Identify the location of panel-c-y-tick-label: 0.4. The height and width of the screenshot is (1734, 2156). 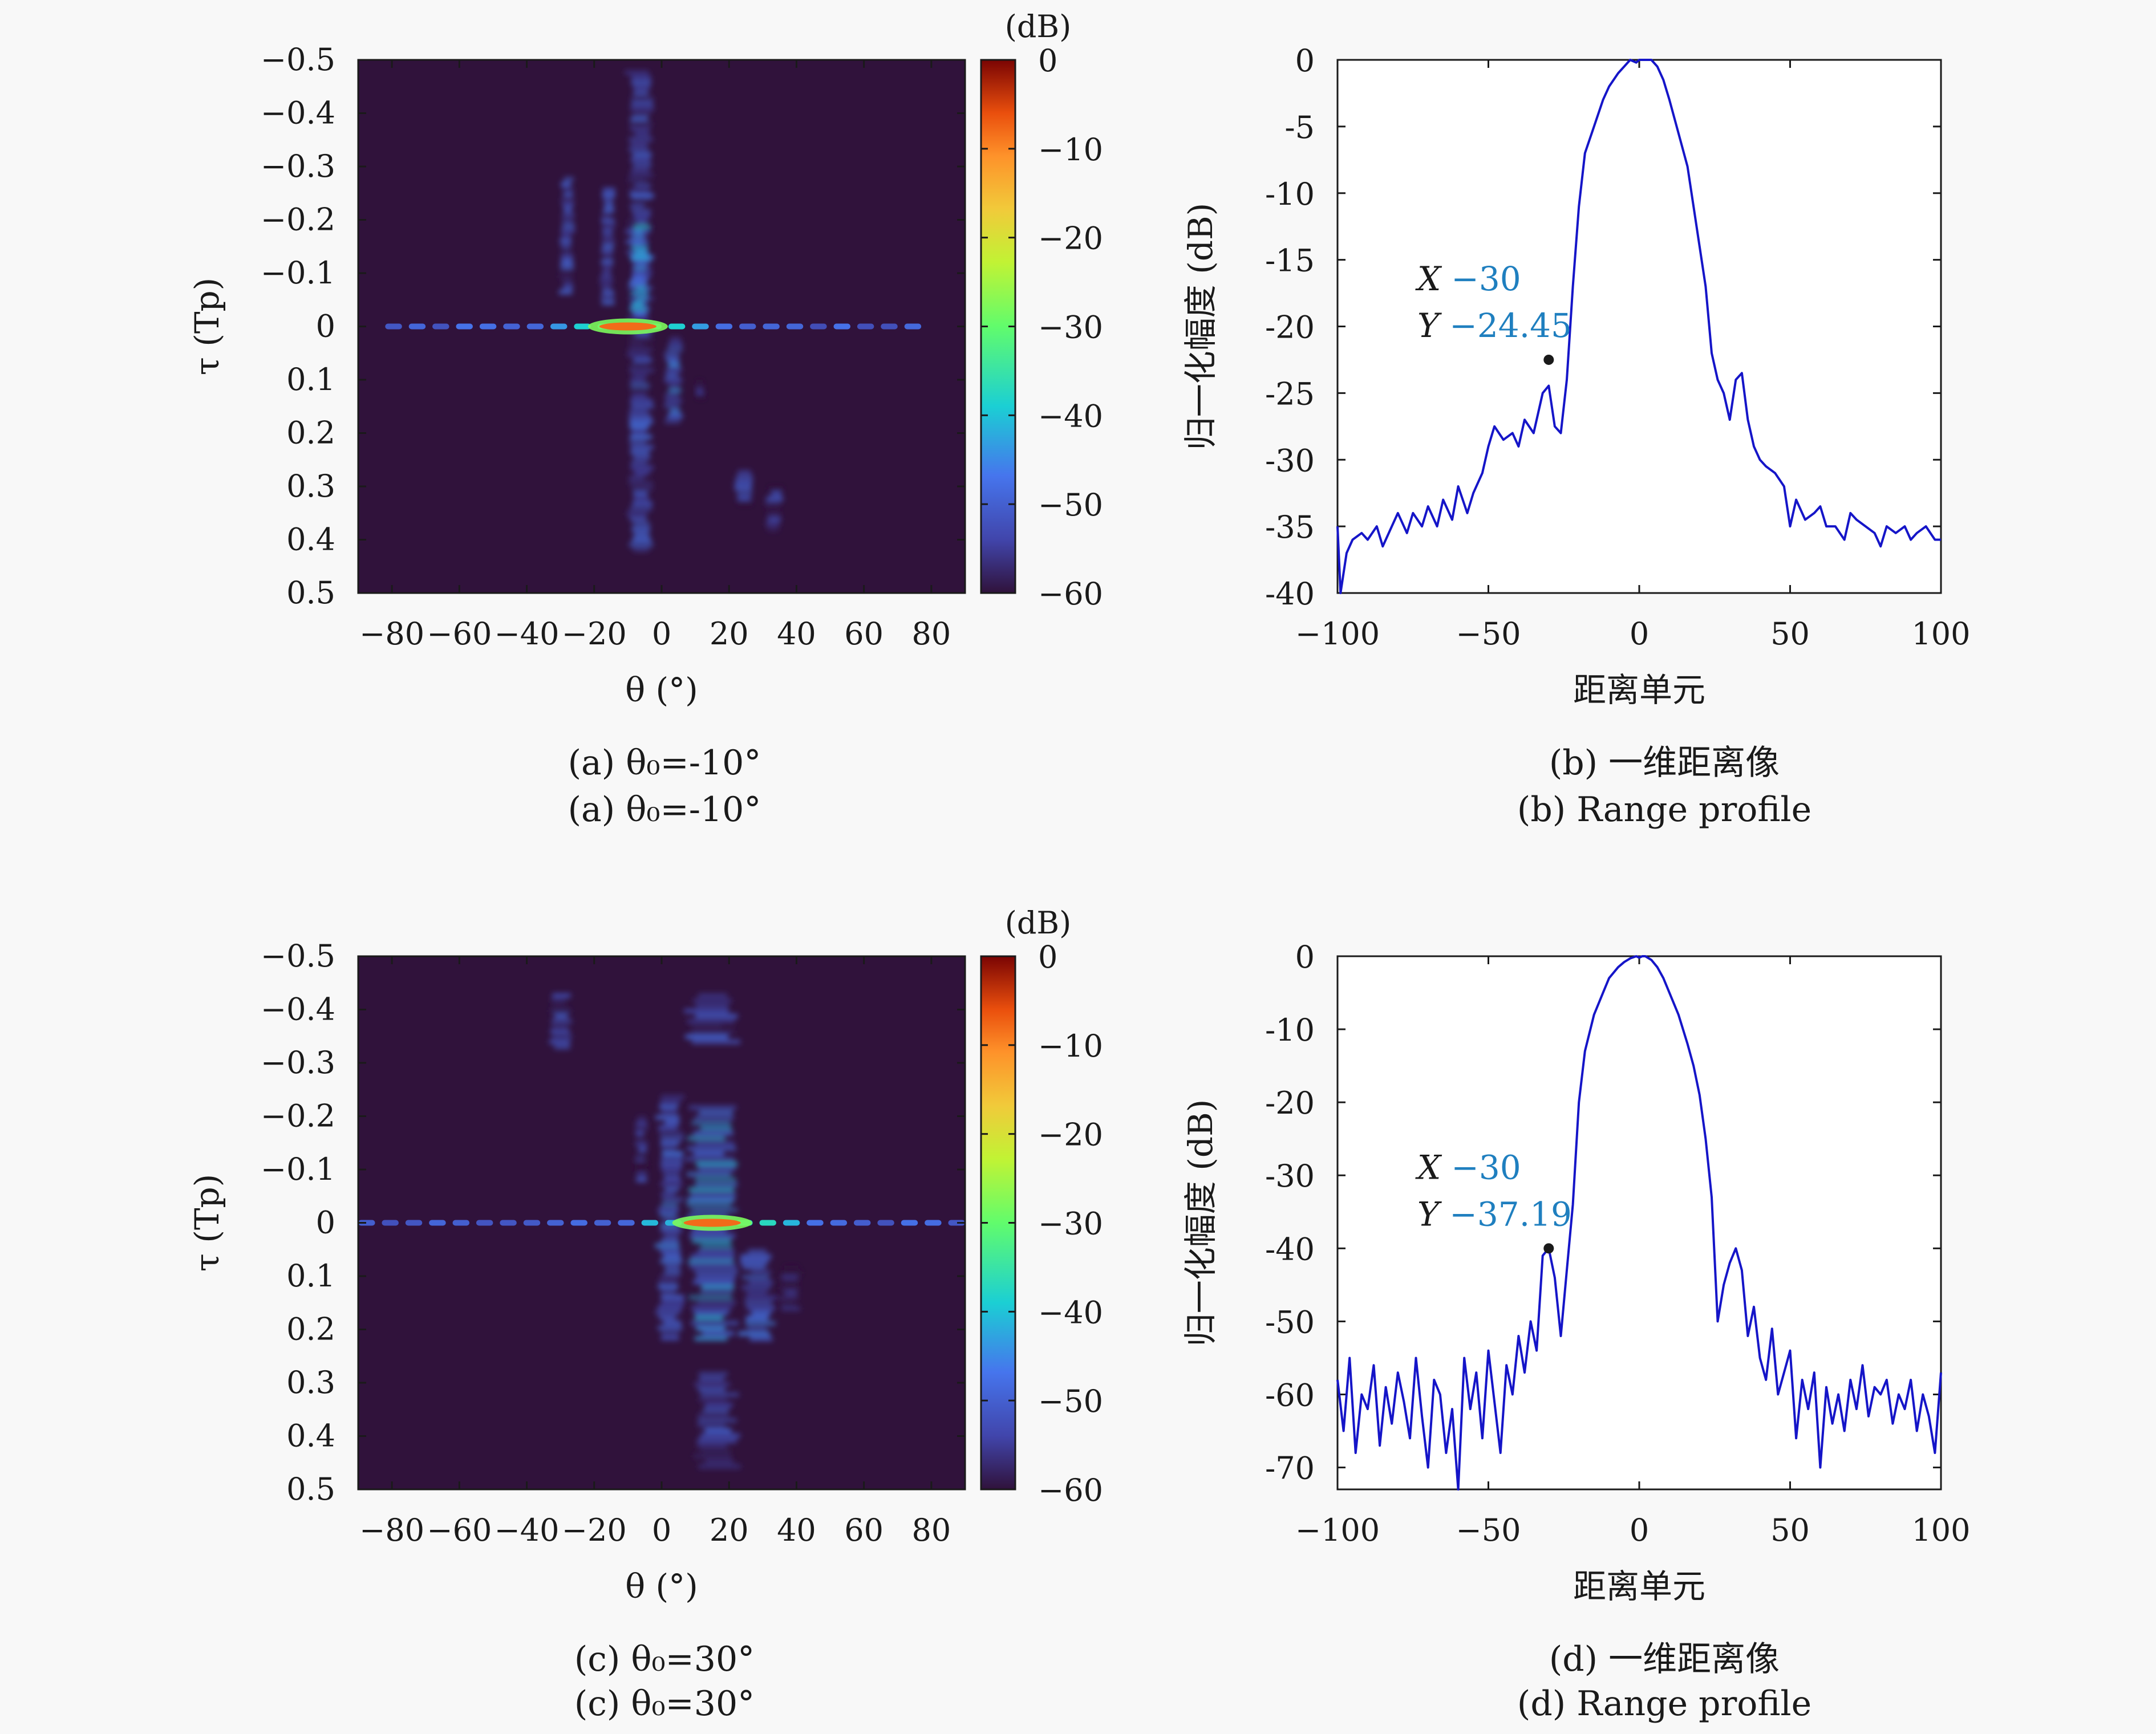
(311, 1436).